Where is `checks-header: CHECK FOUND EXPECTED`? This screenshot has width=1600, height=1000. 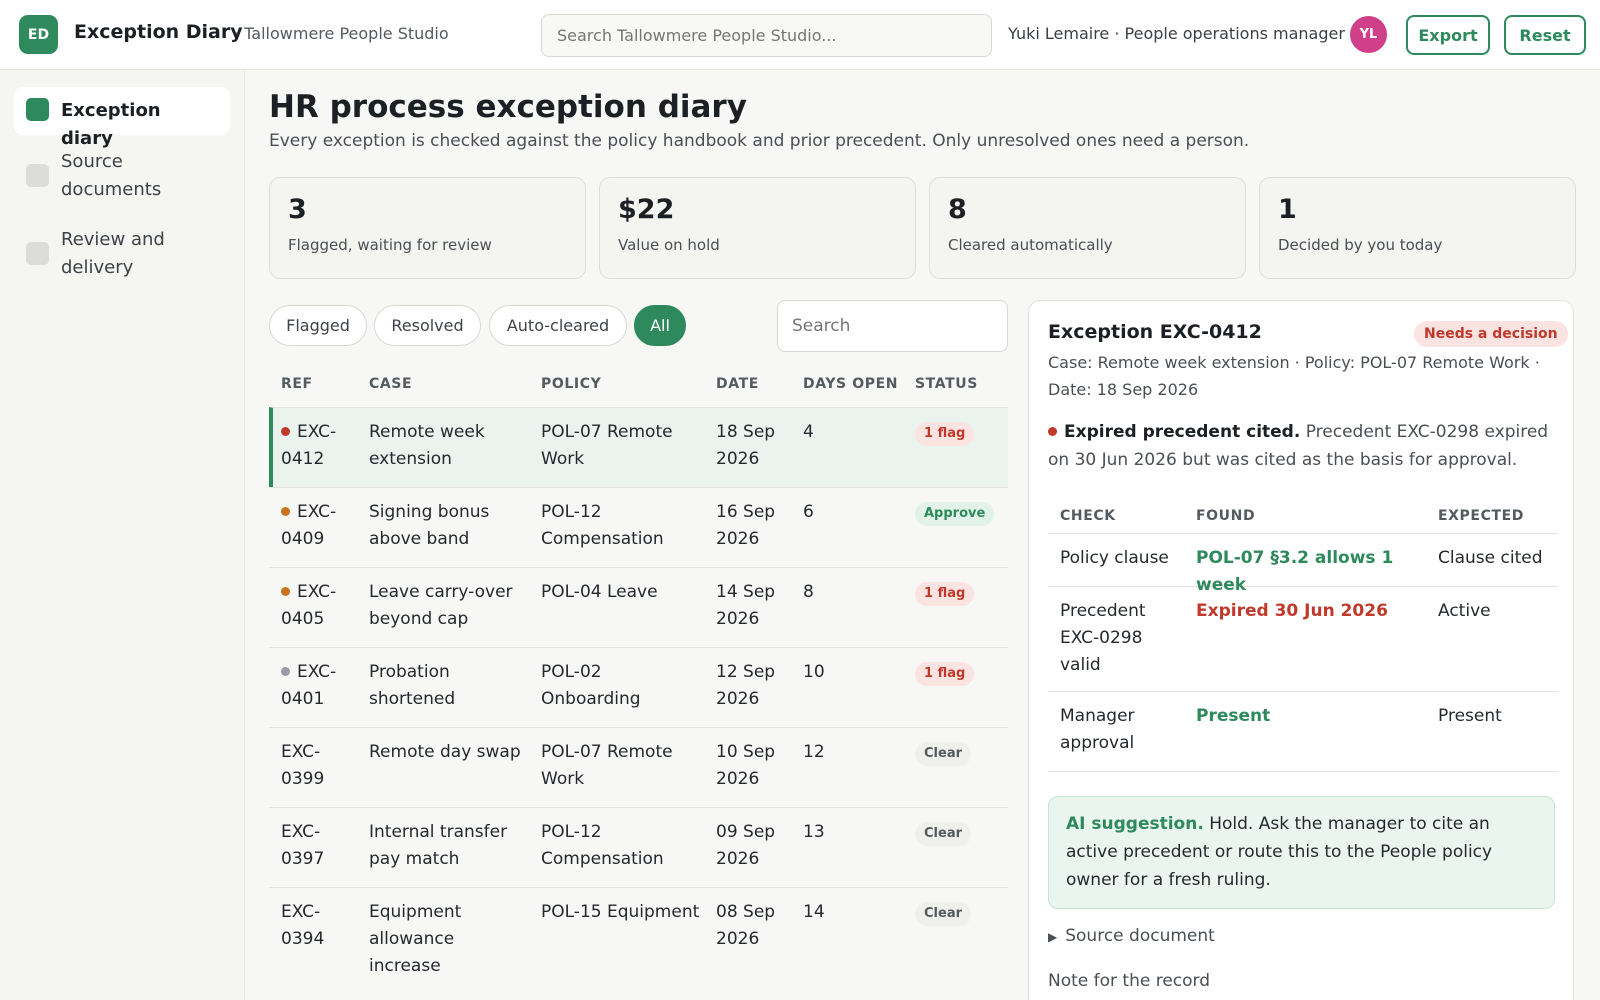 checks-header: CHECK FOUND EXPECTED is located at coordinates (1303, 515).